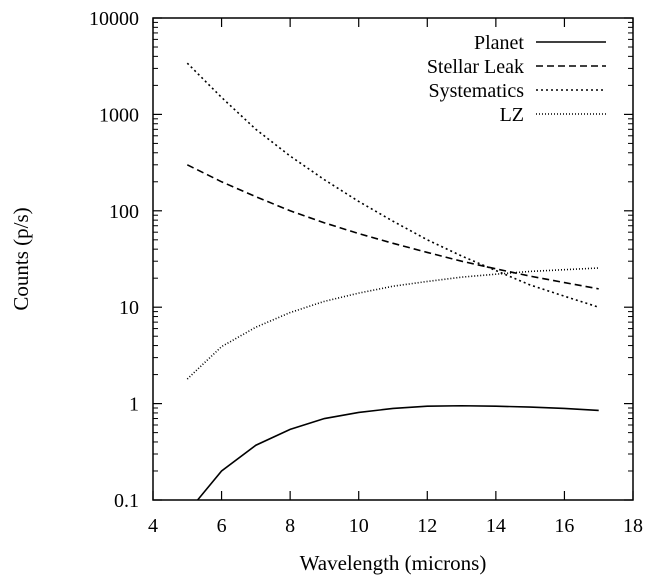 The width and height of the screenshot is (655, 580). Describe the element at coordinates (512, 115) in the screenshot. I see `legend-label: LZ` at that location.